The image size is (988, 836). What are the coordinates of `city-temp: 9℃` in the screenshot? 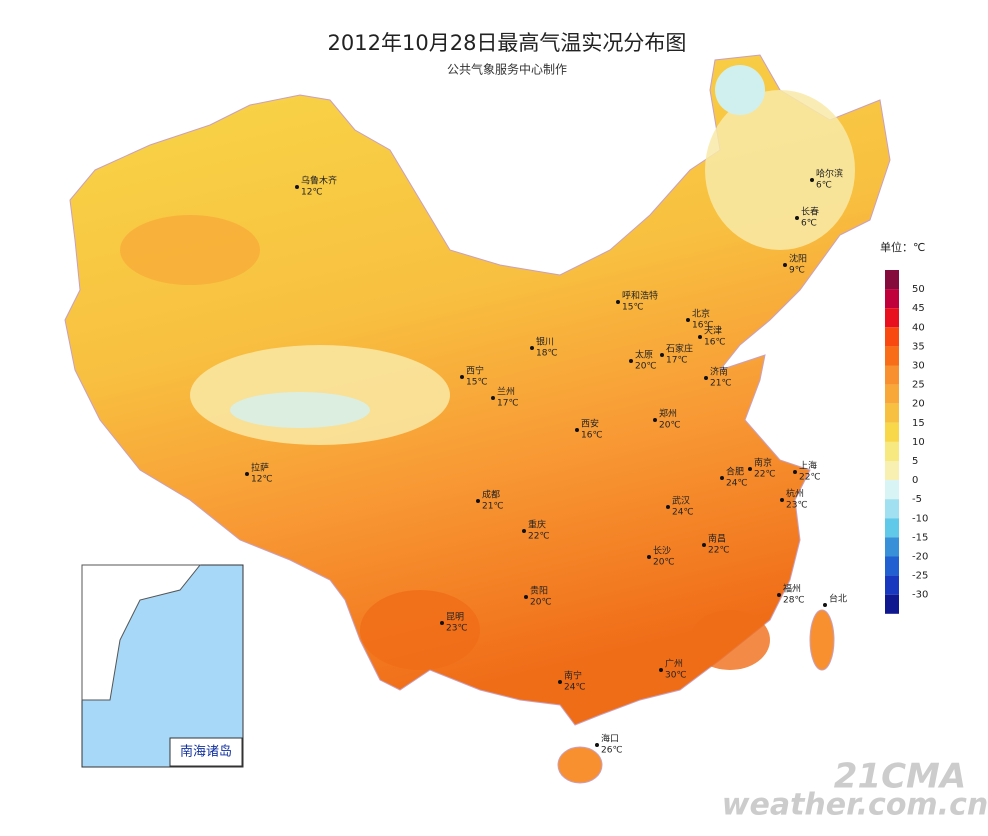 It's located at (797, 271).